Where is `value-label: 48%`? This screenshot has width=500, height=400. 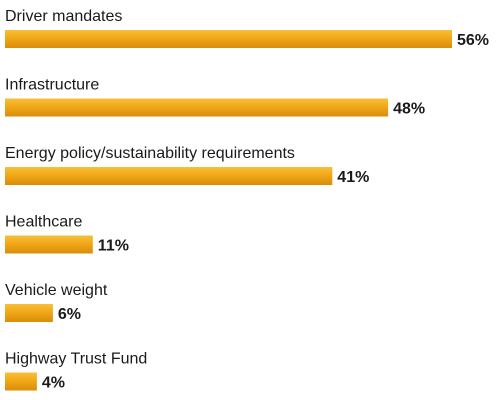
value-label: 48% is located at coordinates (409, 109).